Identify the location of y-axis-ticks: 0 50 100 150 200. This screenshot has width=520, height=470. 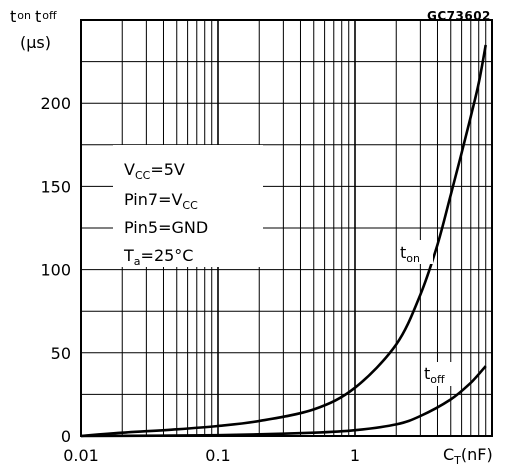
(55, 270).